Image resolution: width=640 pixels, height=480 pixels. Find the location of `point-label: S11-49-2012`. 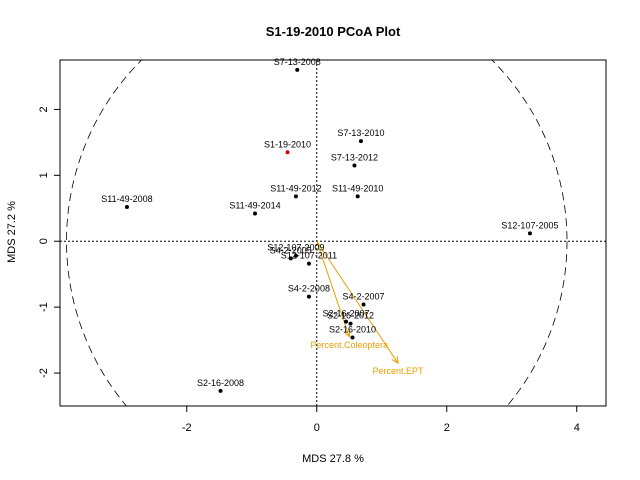

point-label: S11-49-2012 is located at coordinates (295, 188).